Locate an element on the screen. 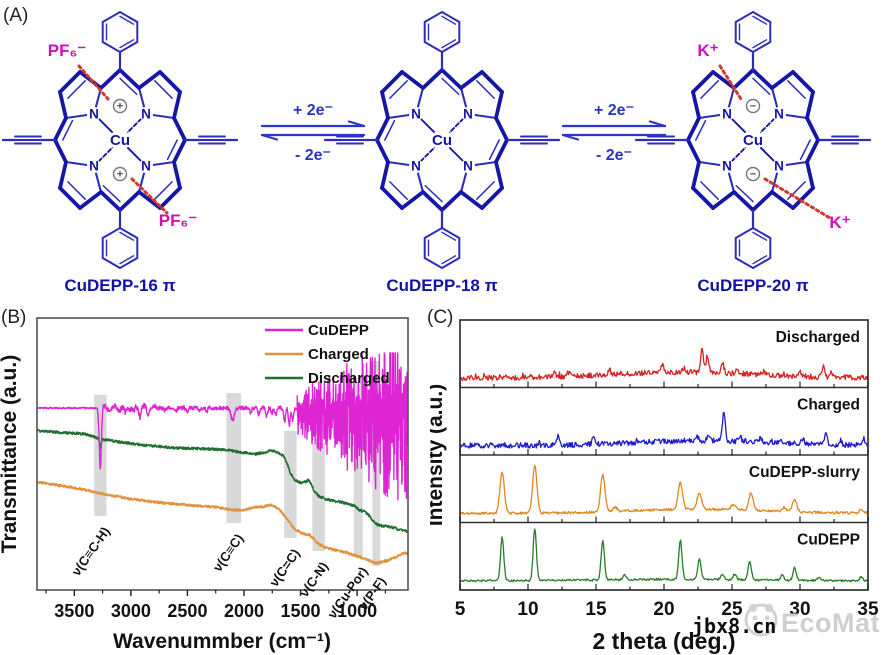 The height and width of the screenshot is (655, 886). molecule-0: + + PF₆⁻ PF₆⁻ N N N N Cu is located at coordinates (120, 140).